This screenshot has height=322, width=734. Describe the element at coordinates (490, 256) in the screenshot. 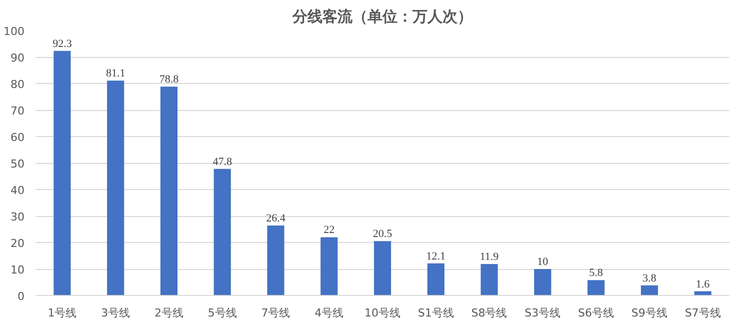

I see `data-label: 11.9` at that location.